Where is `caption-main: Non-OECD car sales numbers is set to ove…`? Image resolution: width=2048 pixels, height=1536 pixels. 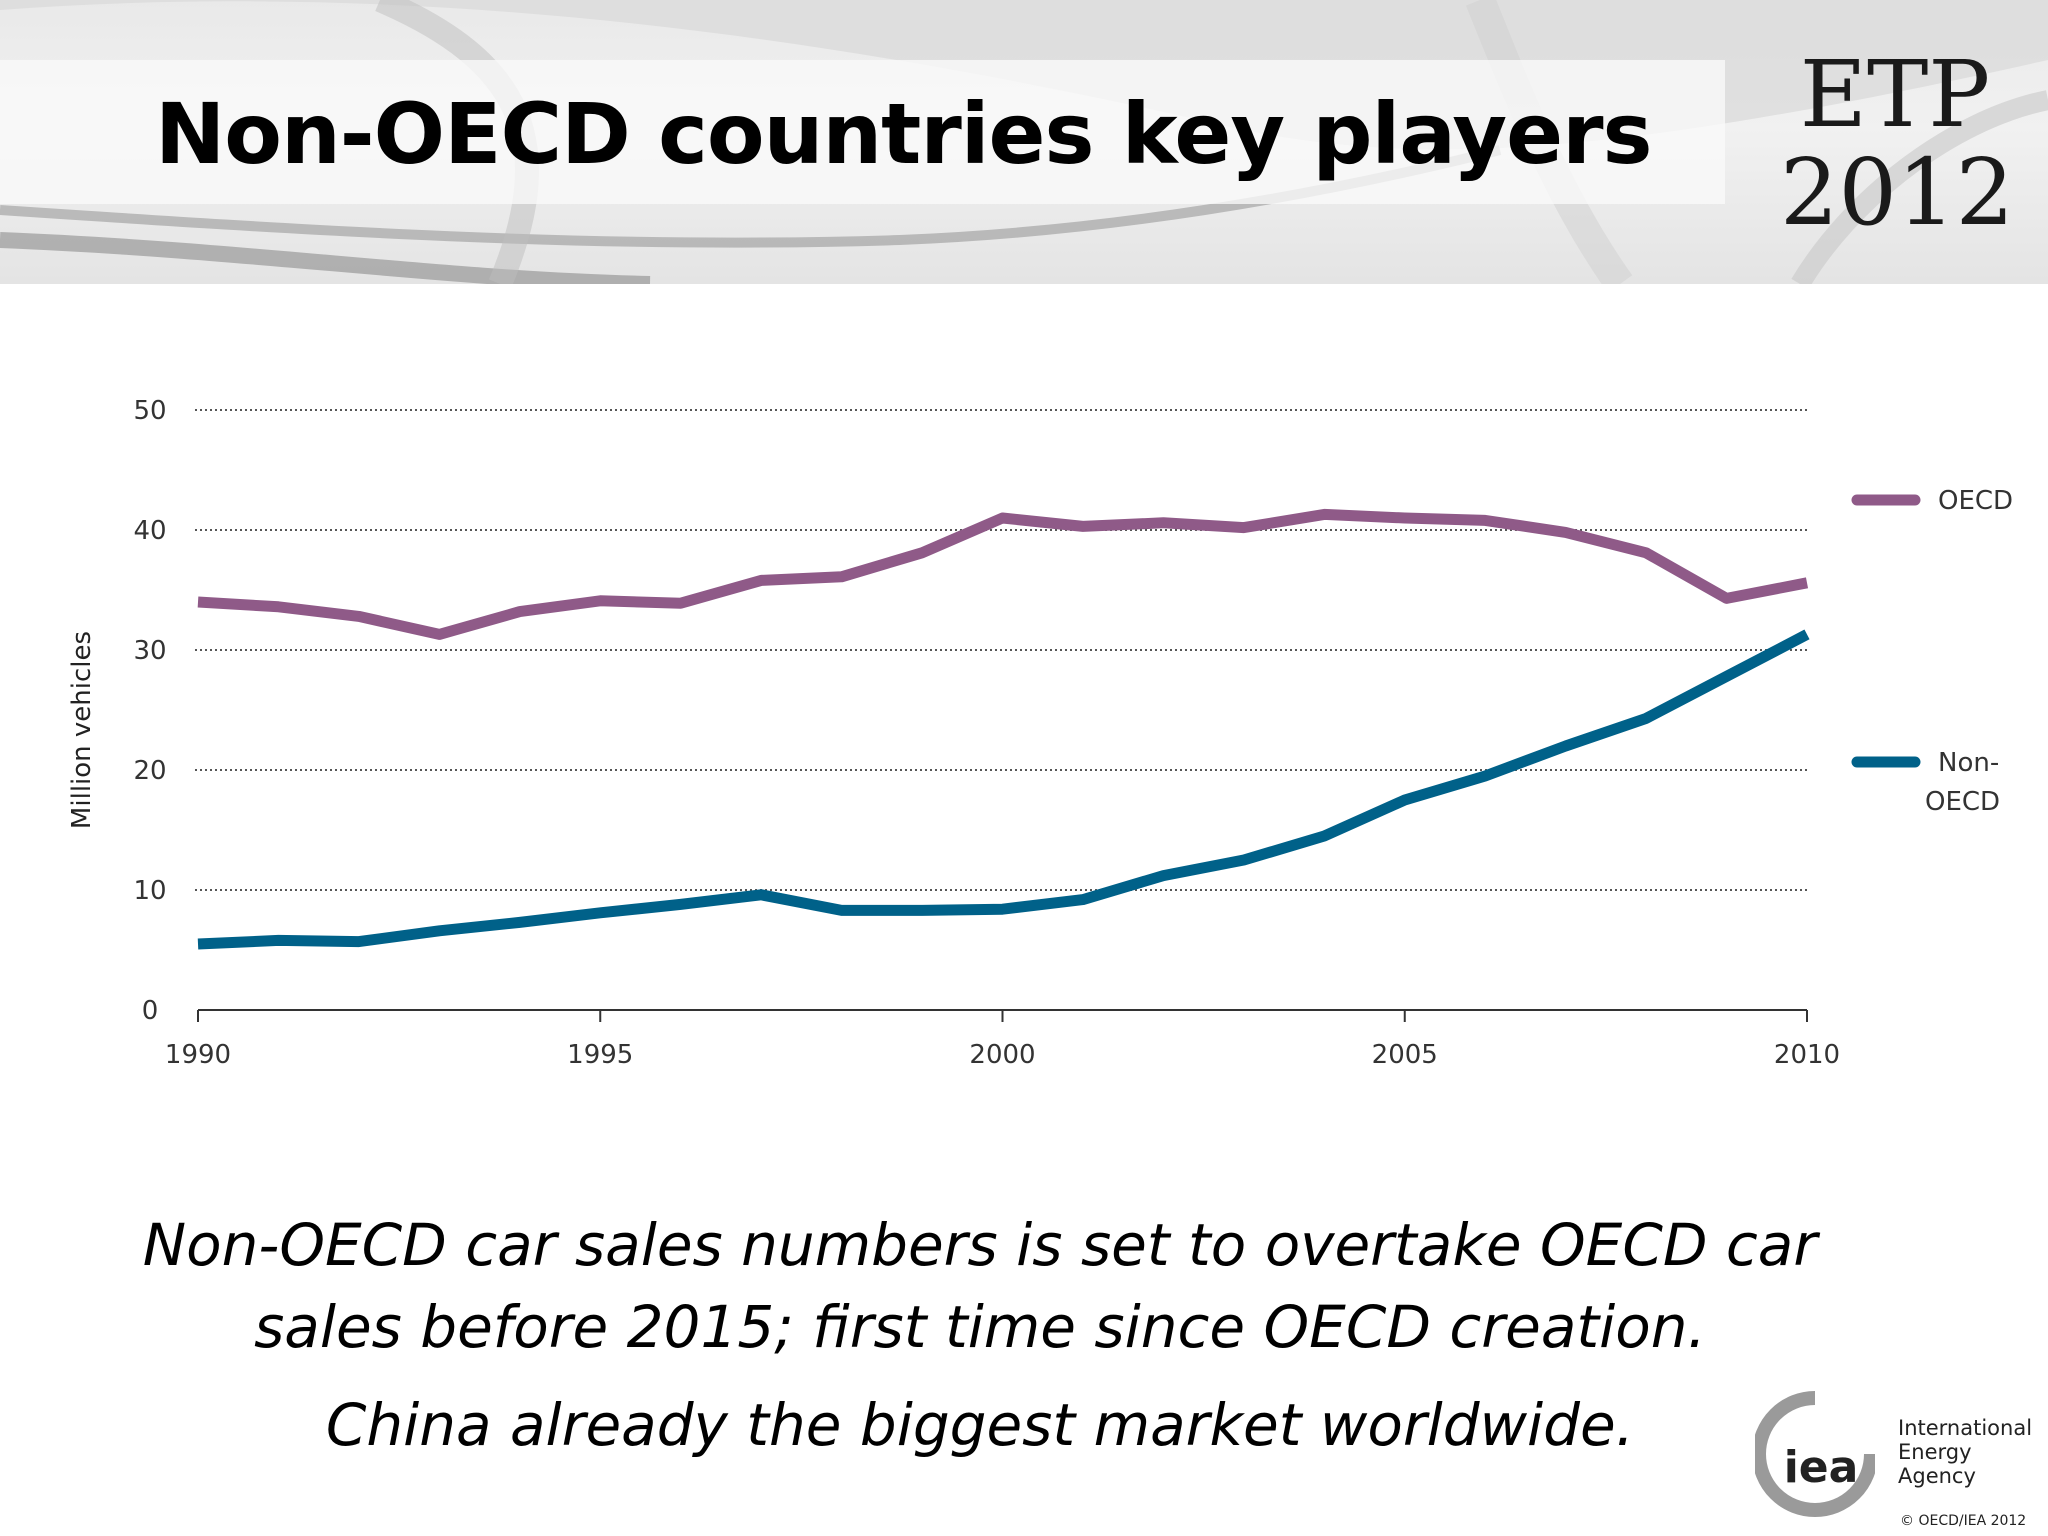
caption-main: Non-OECD car sales numbers is set to ove… is located at coordinates (980, 1286).